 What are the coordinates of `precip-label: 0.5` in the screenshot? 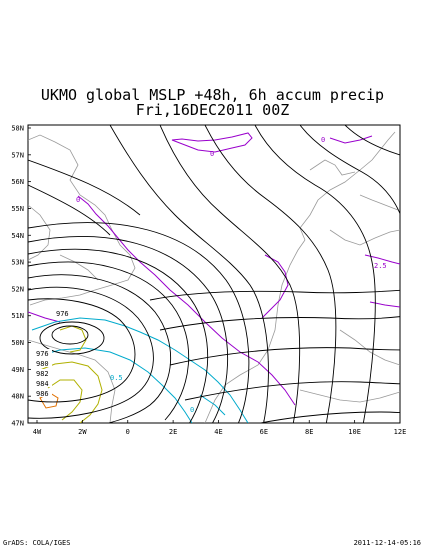 It's located at (116, 378).